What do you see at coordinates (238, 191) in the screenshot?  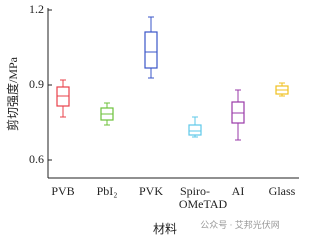 I see `x-tick-label: AI` at bounding box center [238, 191].